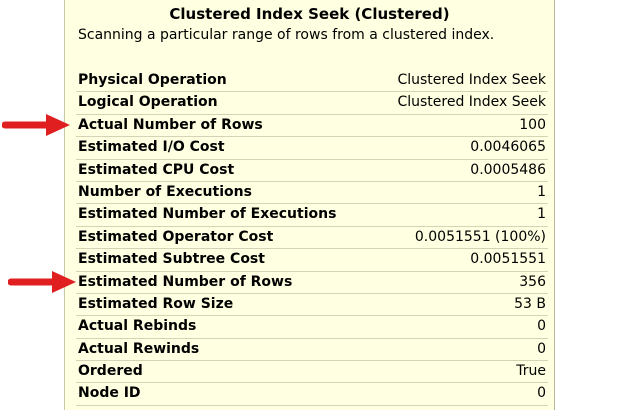 This screenshot has width=621, height=410. I want to click on property-row-node-id: Node ID 0, so click(312, 394).